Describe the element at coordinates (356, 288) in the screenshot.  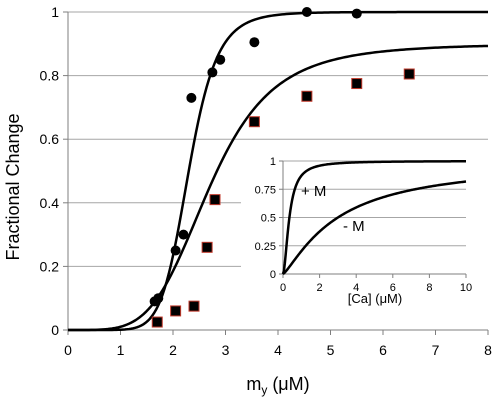
I see `inset-x-tick-label: 4` at that location.